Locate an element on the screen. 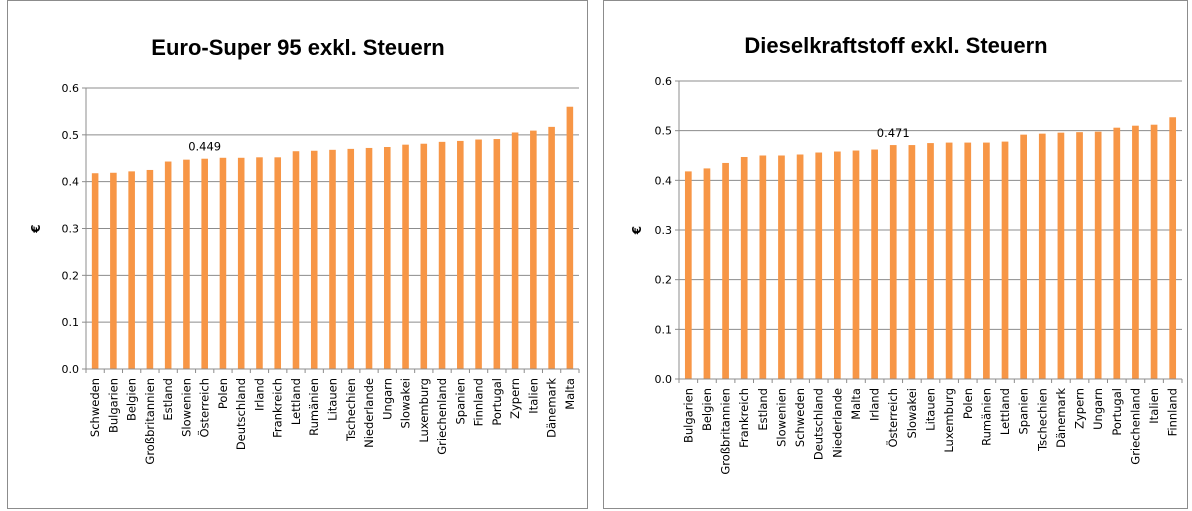  bar-luxemburg is located at coordinates (949, 260).